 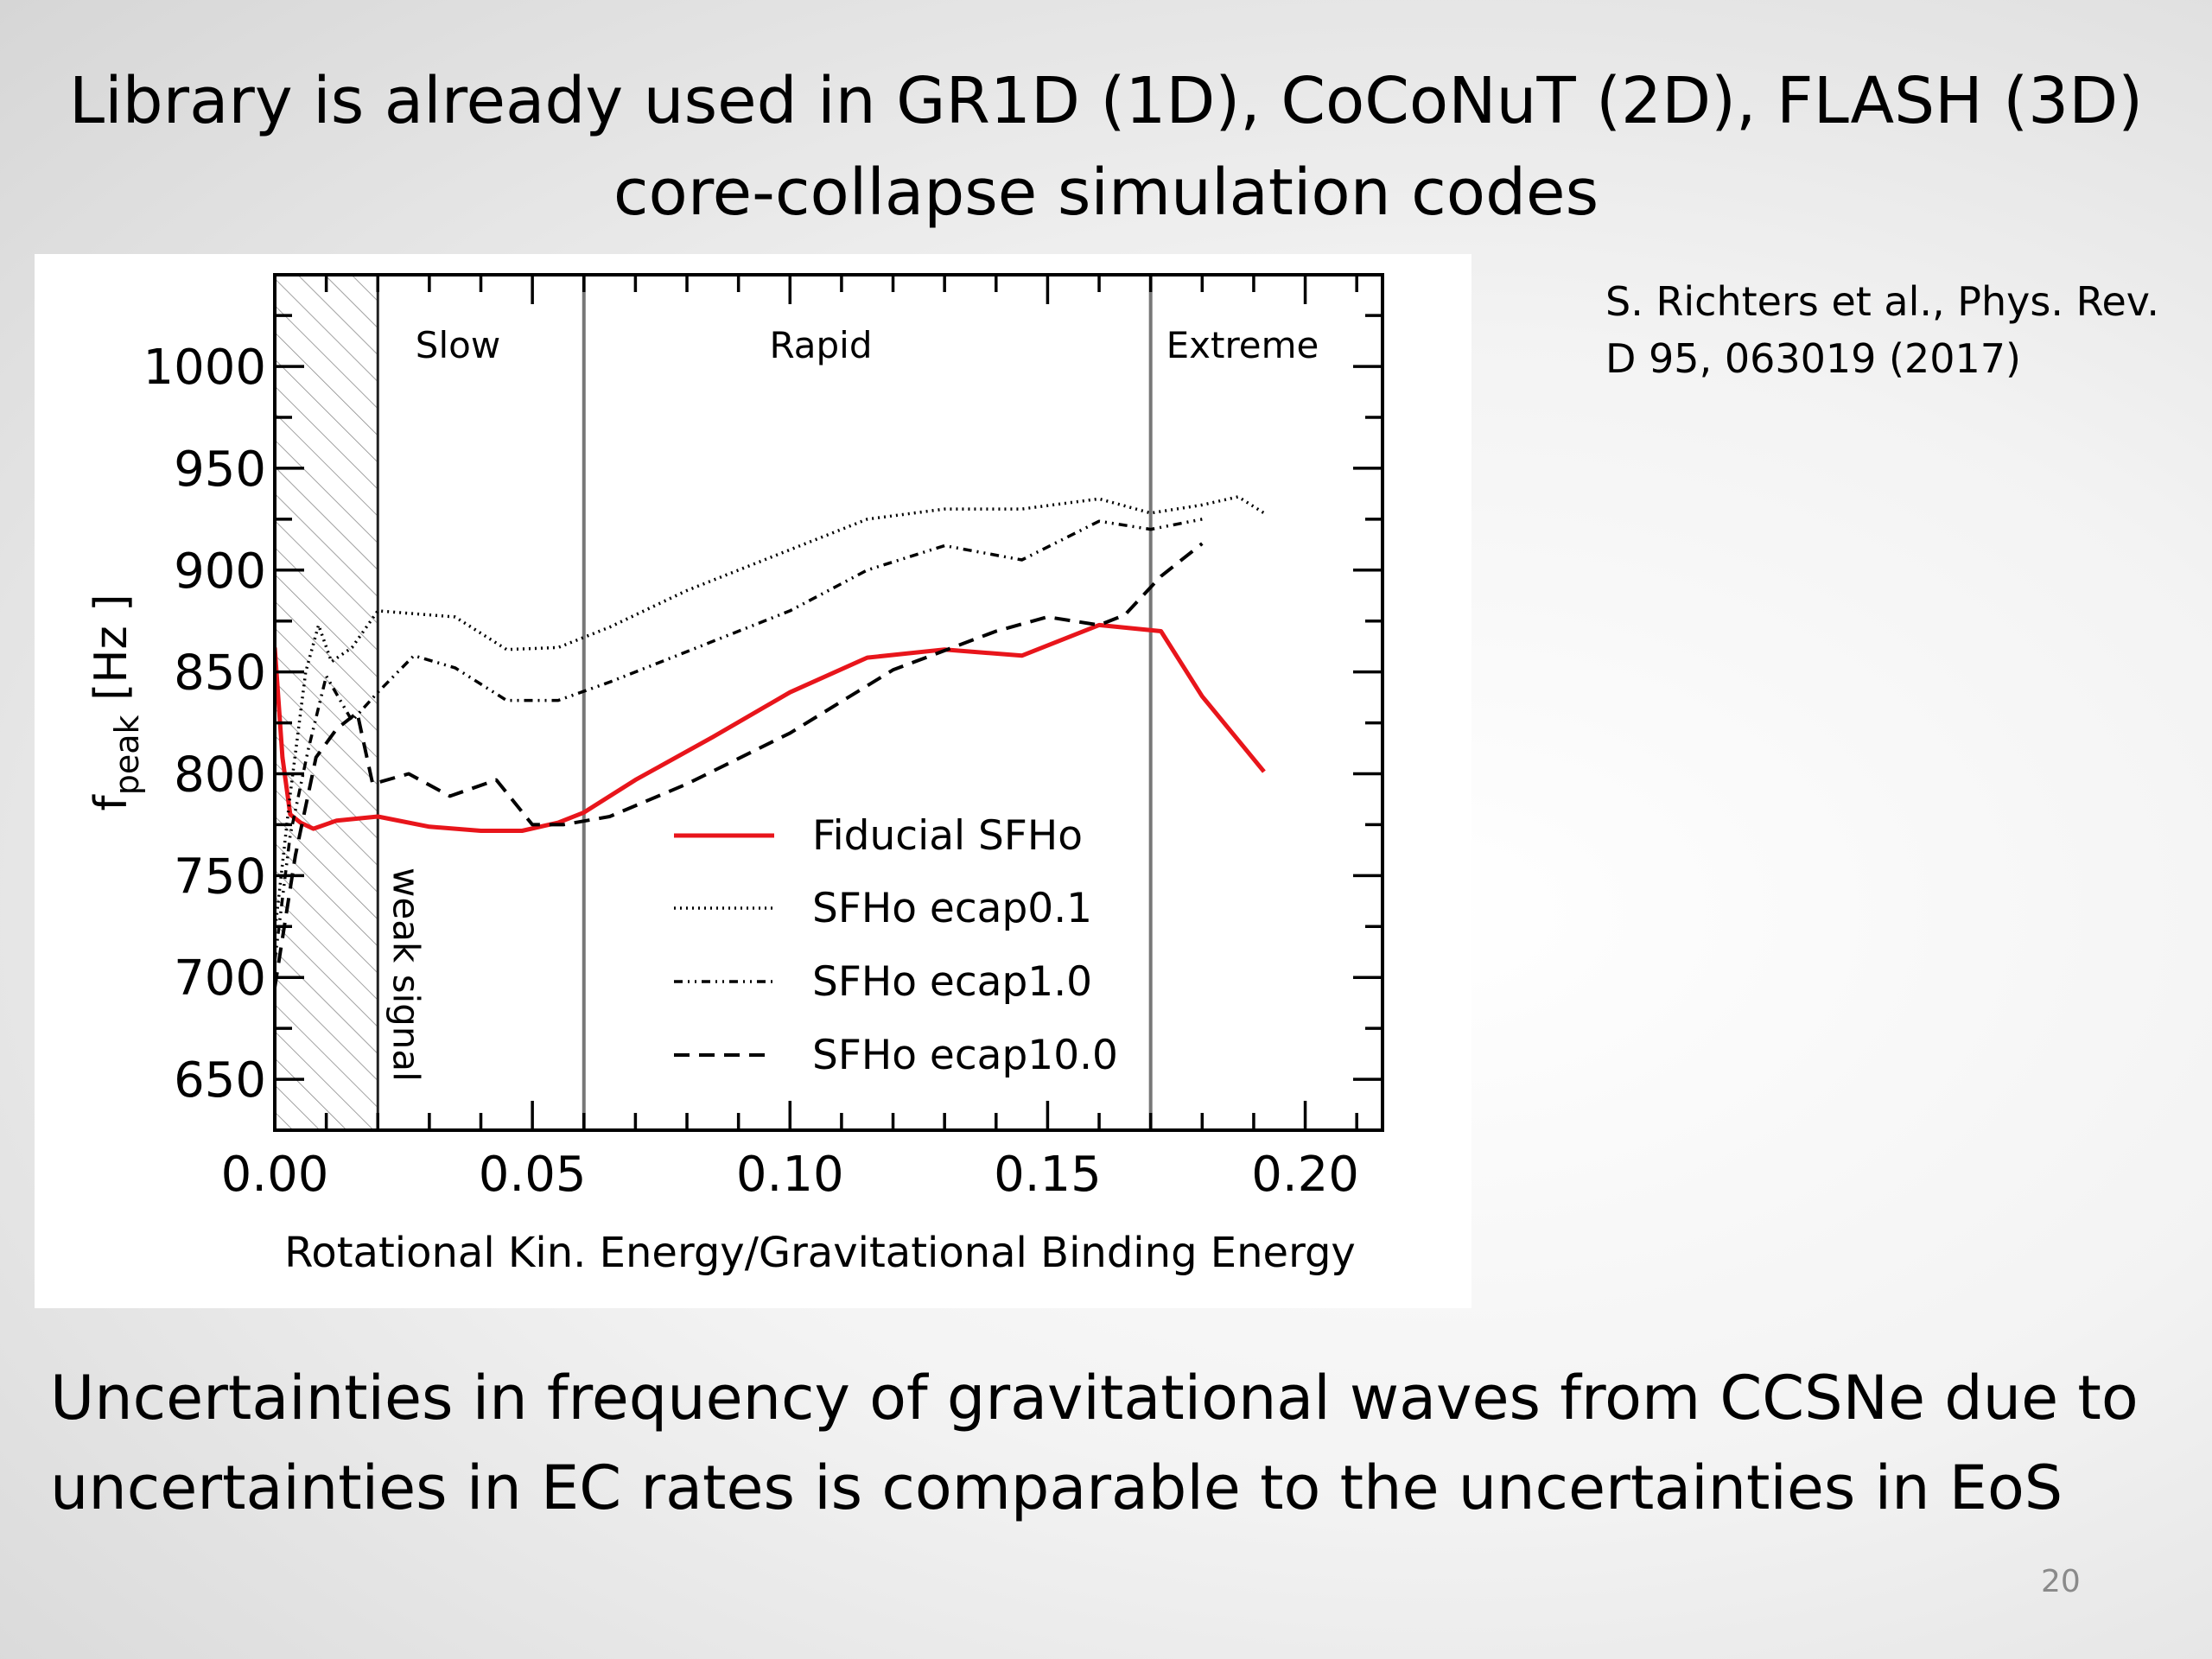 I want to click on legend-label: SFHo ecap10.0, so click(x=965, y=1055).